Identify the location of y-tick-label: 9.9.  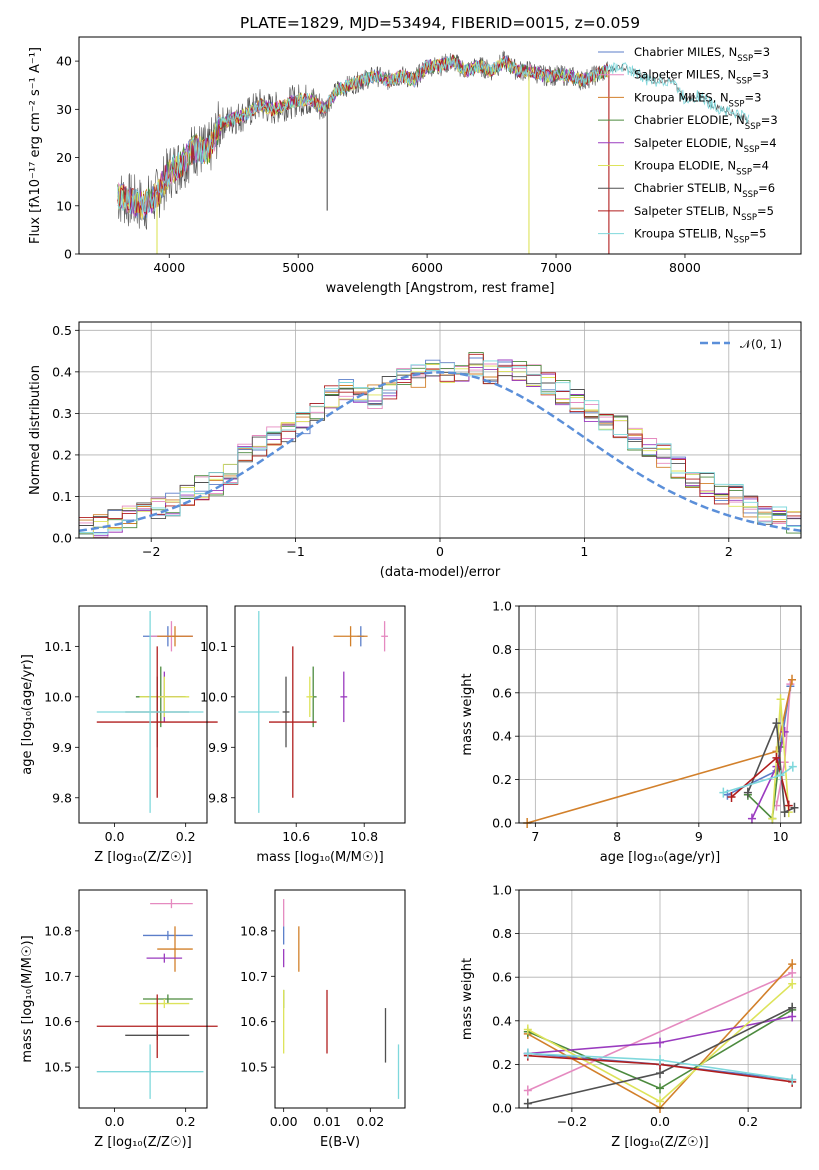
(62, 747).